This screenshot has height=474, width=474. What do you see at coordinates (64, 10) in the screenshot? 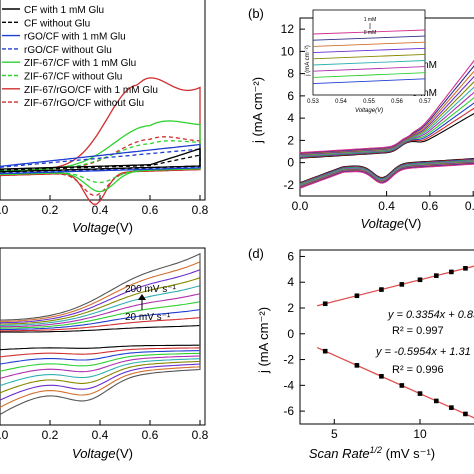
I see `panel-a-legend-label: CF with 1 mM Glu` at bounding box center [64, 10].